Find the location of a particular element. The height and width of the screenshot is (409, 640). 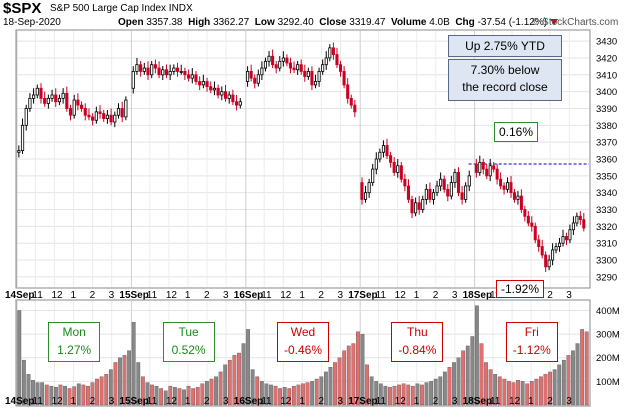

price-tick-label: 3350 is located at coordinates (606, 176).